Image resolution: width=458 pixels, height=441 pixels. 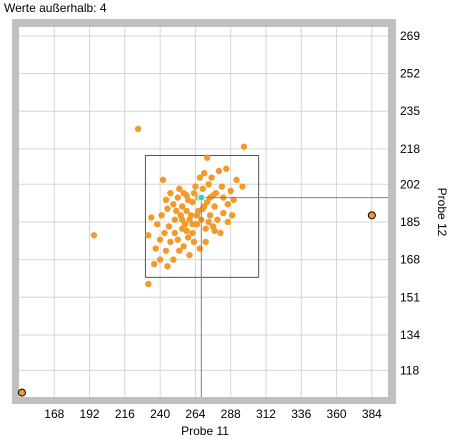 What do you see at coordinates (410, 335) in the screenshot?
I see `y-tick-label: 134` at bounding box center [410, 335].